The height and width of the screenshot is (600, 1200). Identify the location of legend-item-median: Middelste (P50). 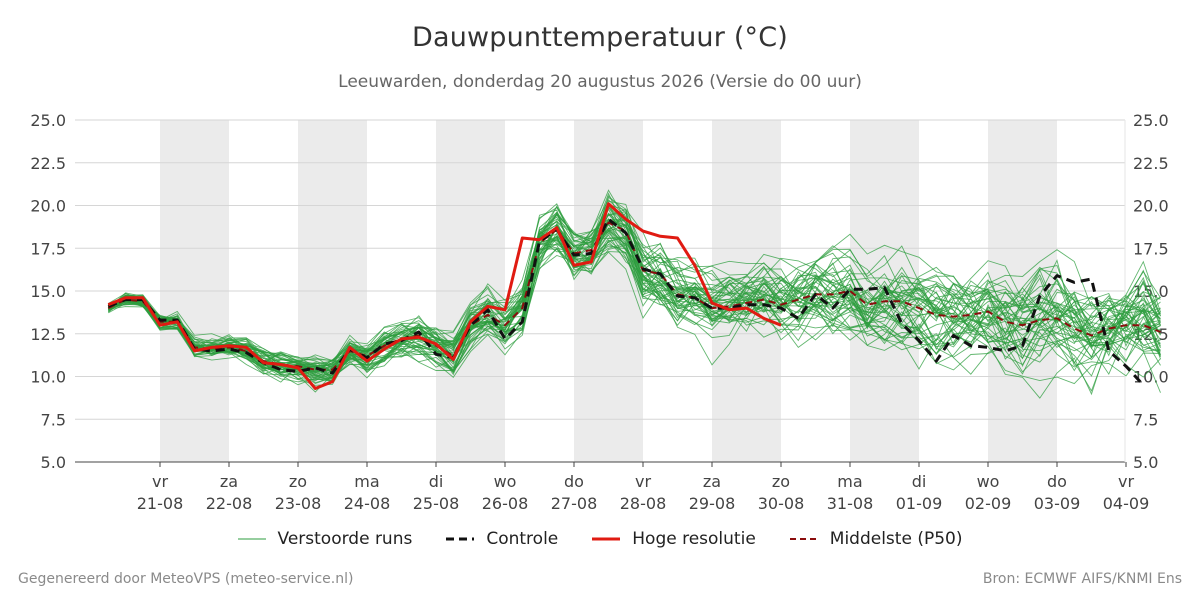
(876, 539).